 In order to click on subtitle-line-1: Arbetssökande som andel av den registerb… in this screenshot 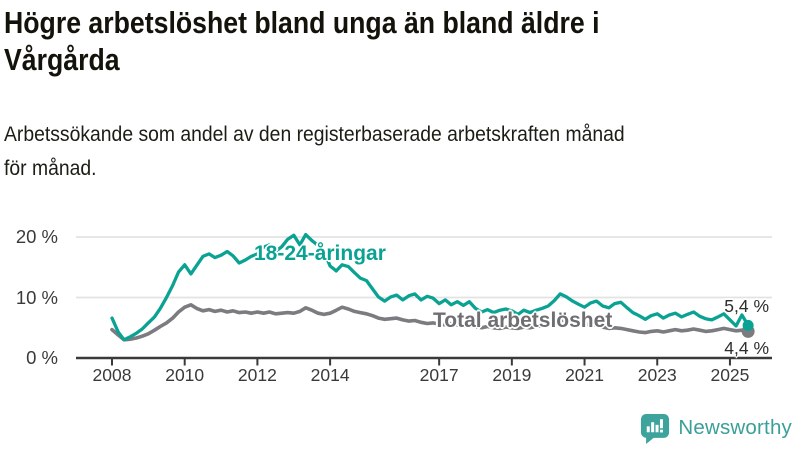, I will do `click(314, 134)`.